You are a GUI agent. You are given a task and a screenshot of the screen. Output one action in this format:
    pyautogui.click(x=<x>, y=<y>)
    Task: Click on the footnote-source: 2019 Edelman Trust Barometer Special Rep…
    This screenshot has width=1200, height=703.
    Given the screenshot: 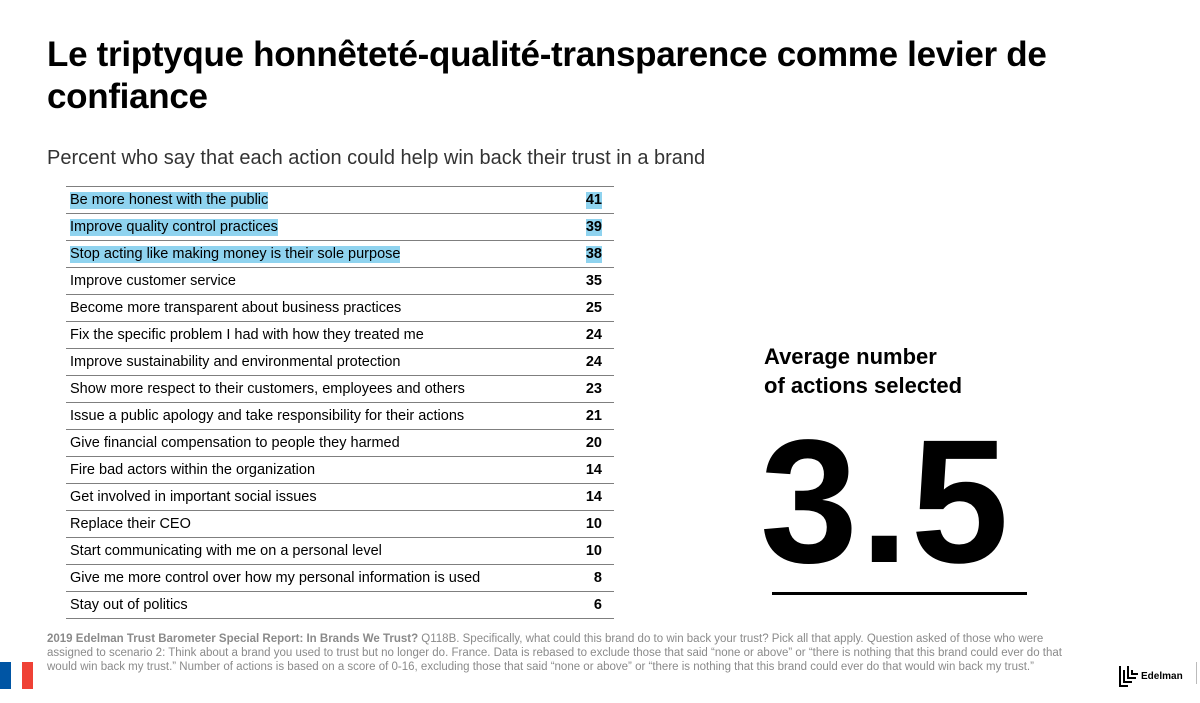 What is the action you would take?
    pyautogui.click(x=233, y=639)
    